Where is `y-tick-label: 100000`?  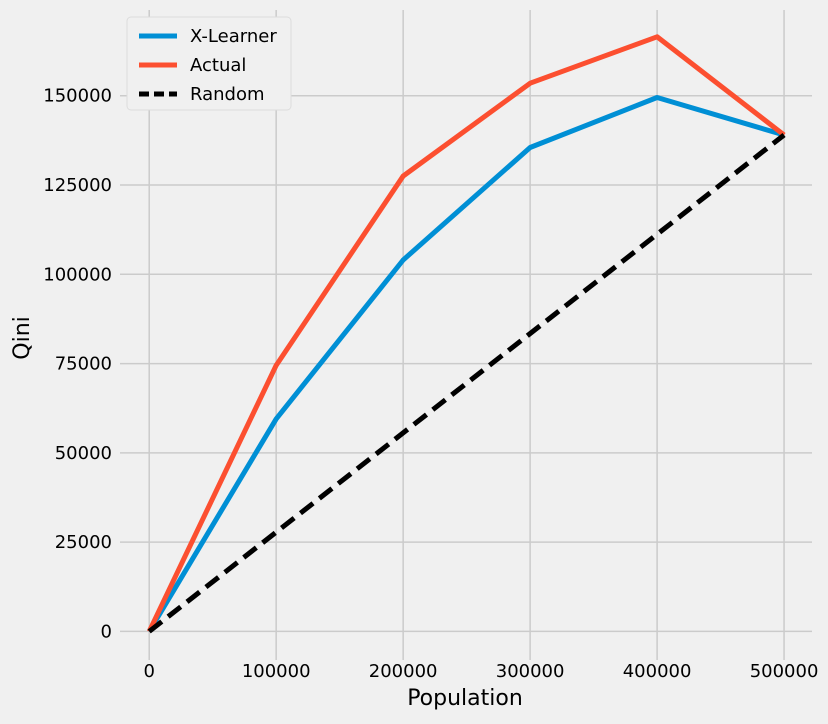 y-tick-label: 100000 is located at coordinates (77, 274).